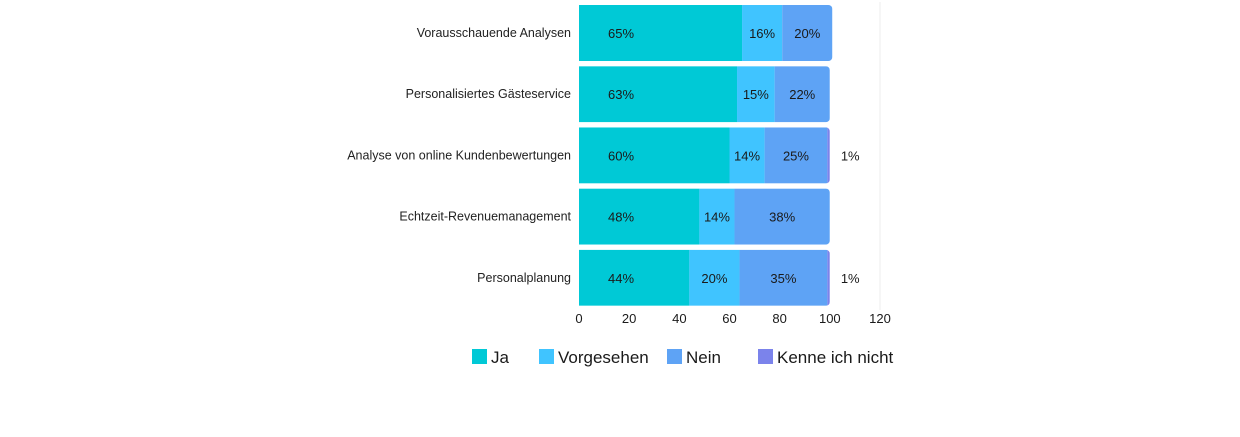 This screenshot has height=437, width=1240. What do you see at coordinates (703, 357) in the screenshot?
I see `legend-label: Nein` at bounding box center [703, 357].